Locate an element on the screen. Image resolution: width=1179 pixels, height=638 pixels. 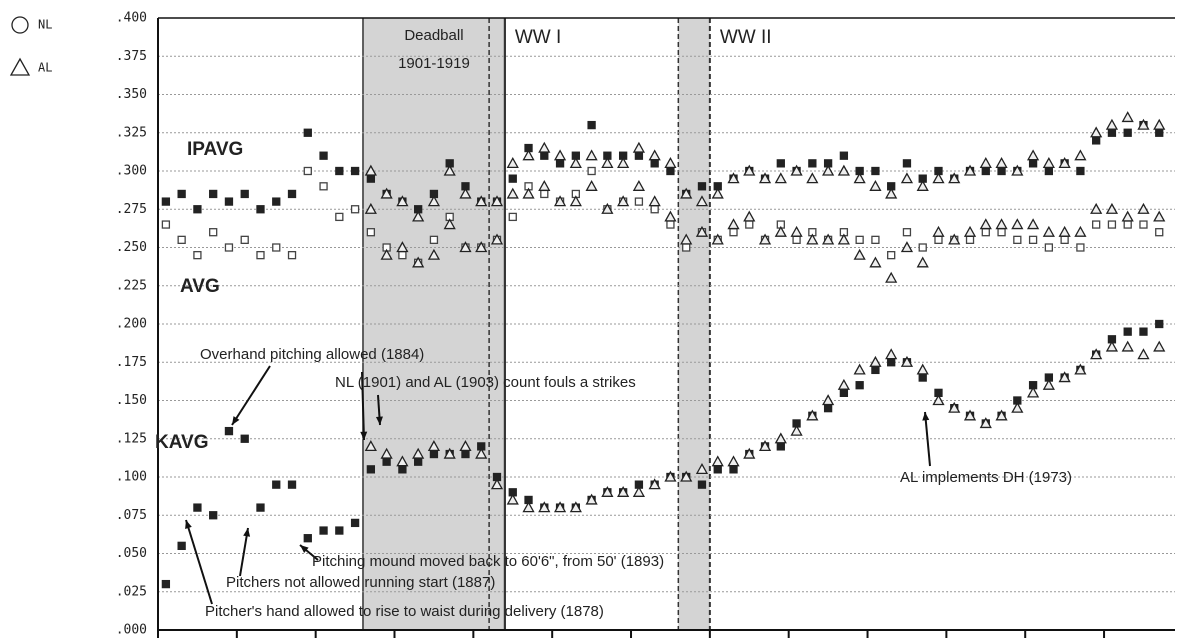
region-label: WW II is located at coordinates (746, 37).